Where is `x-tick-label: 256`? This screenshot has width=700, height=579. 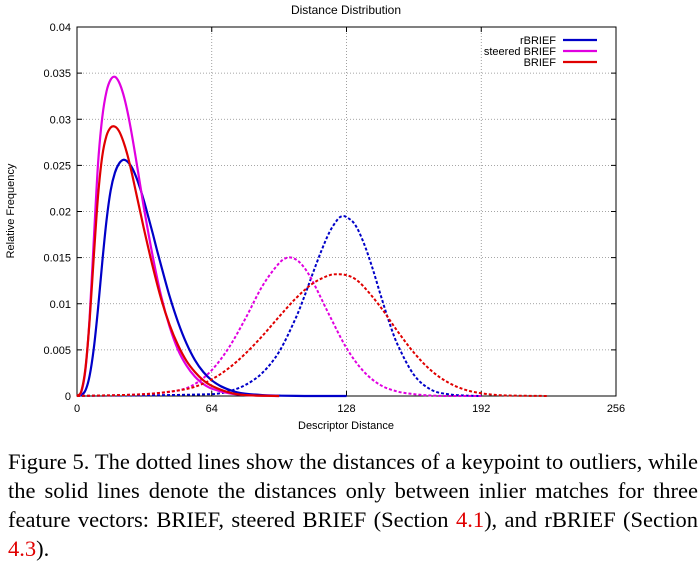 x-tick-label: 256 is located at coordinates (616, 409).